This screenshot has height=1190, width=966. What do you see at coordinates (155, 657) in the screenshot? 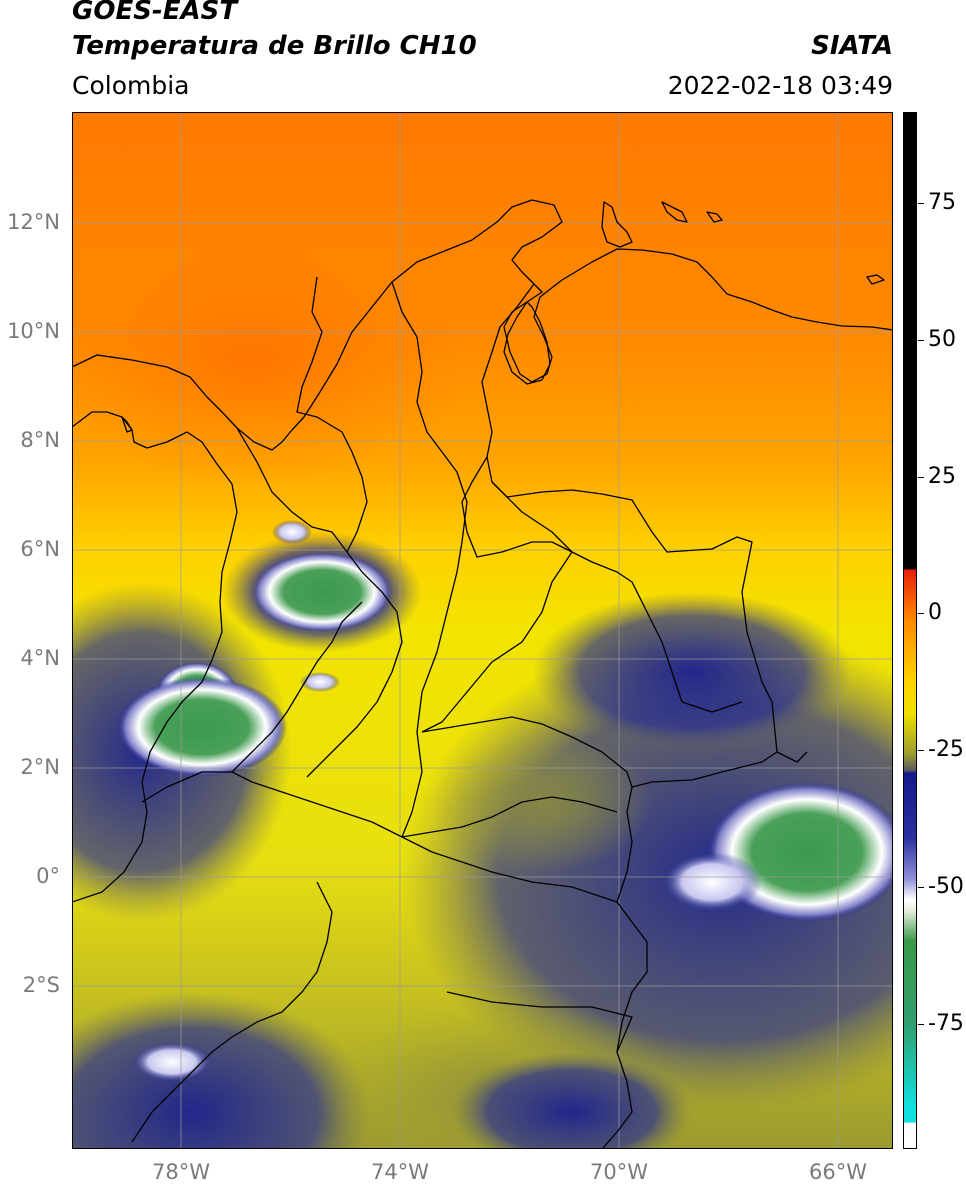
I see `coastline-pacific` at bounding box center [155, 657].